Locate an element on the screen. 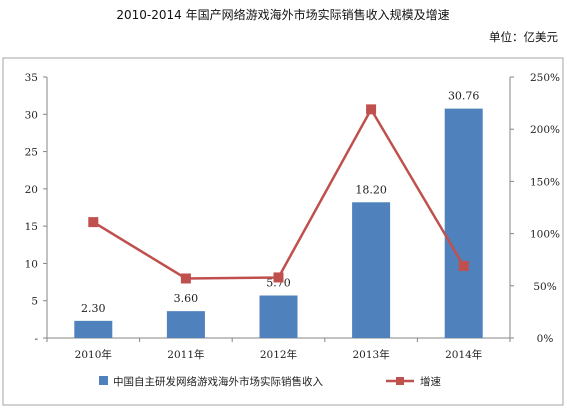 This screenshot has width=567, height=410. y-tick-label-right: 250% is located at coordinates (545, 78).